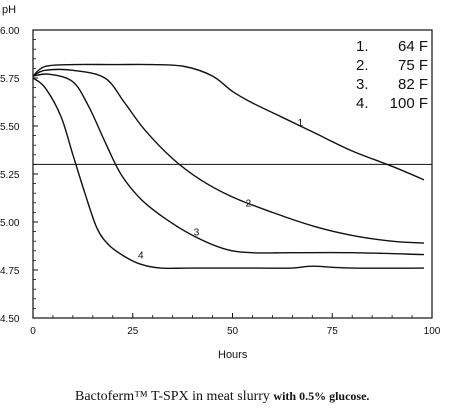 This screenshot has width=455, height=408. What do you see at coordinates (33, 331) in the screenshot?
I see `x-tick-label: 0` at bounding box center [33, 331].